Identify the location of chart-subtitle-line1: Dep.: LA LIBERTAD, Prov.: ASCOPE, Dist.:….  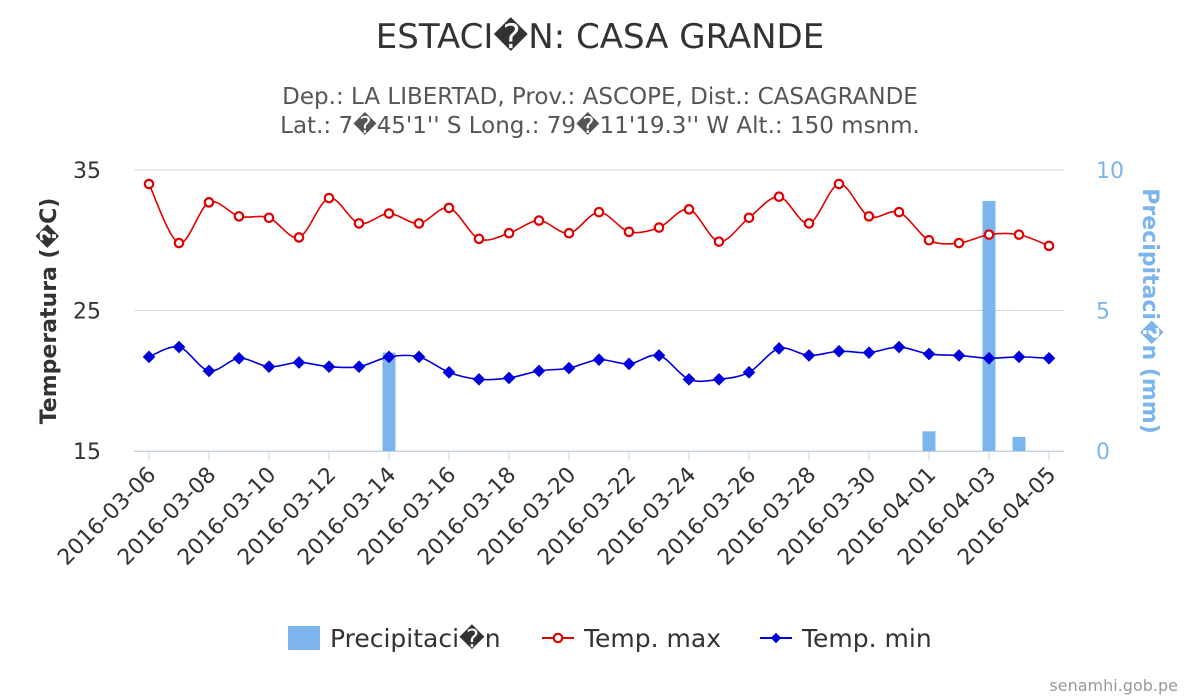
(600, 97).